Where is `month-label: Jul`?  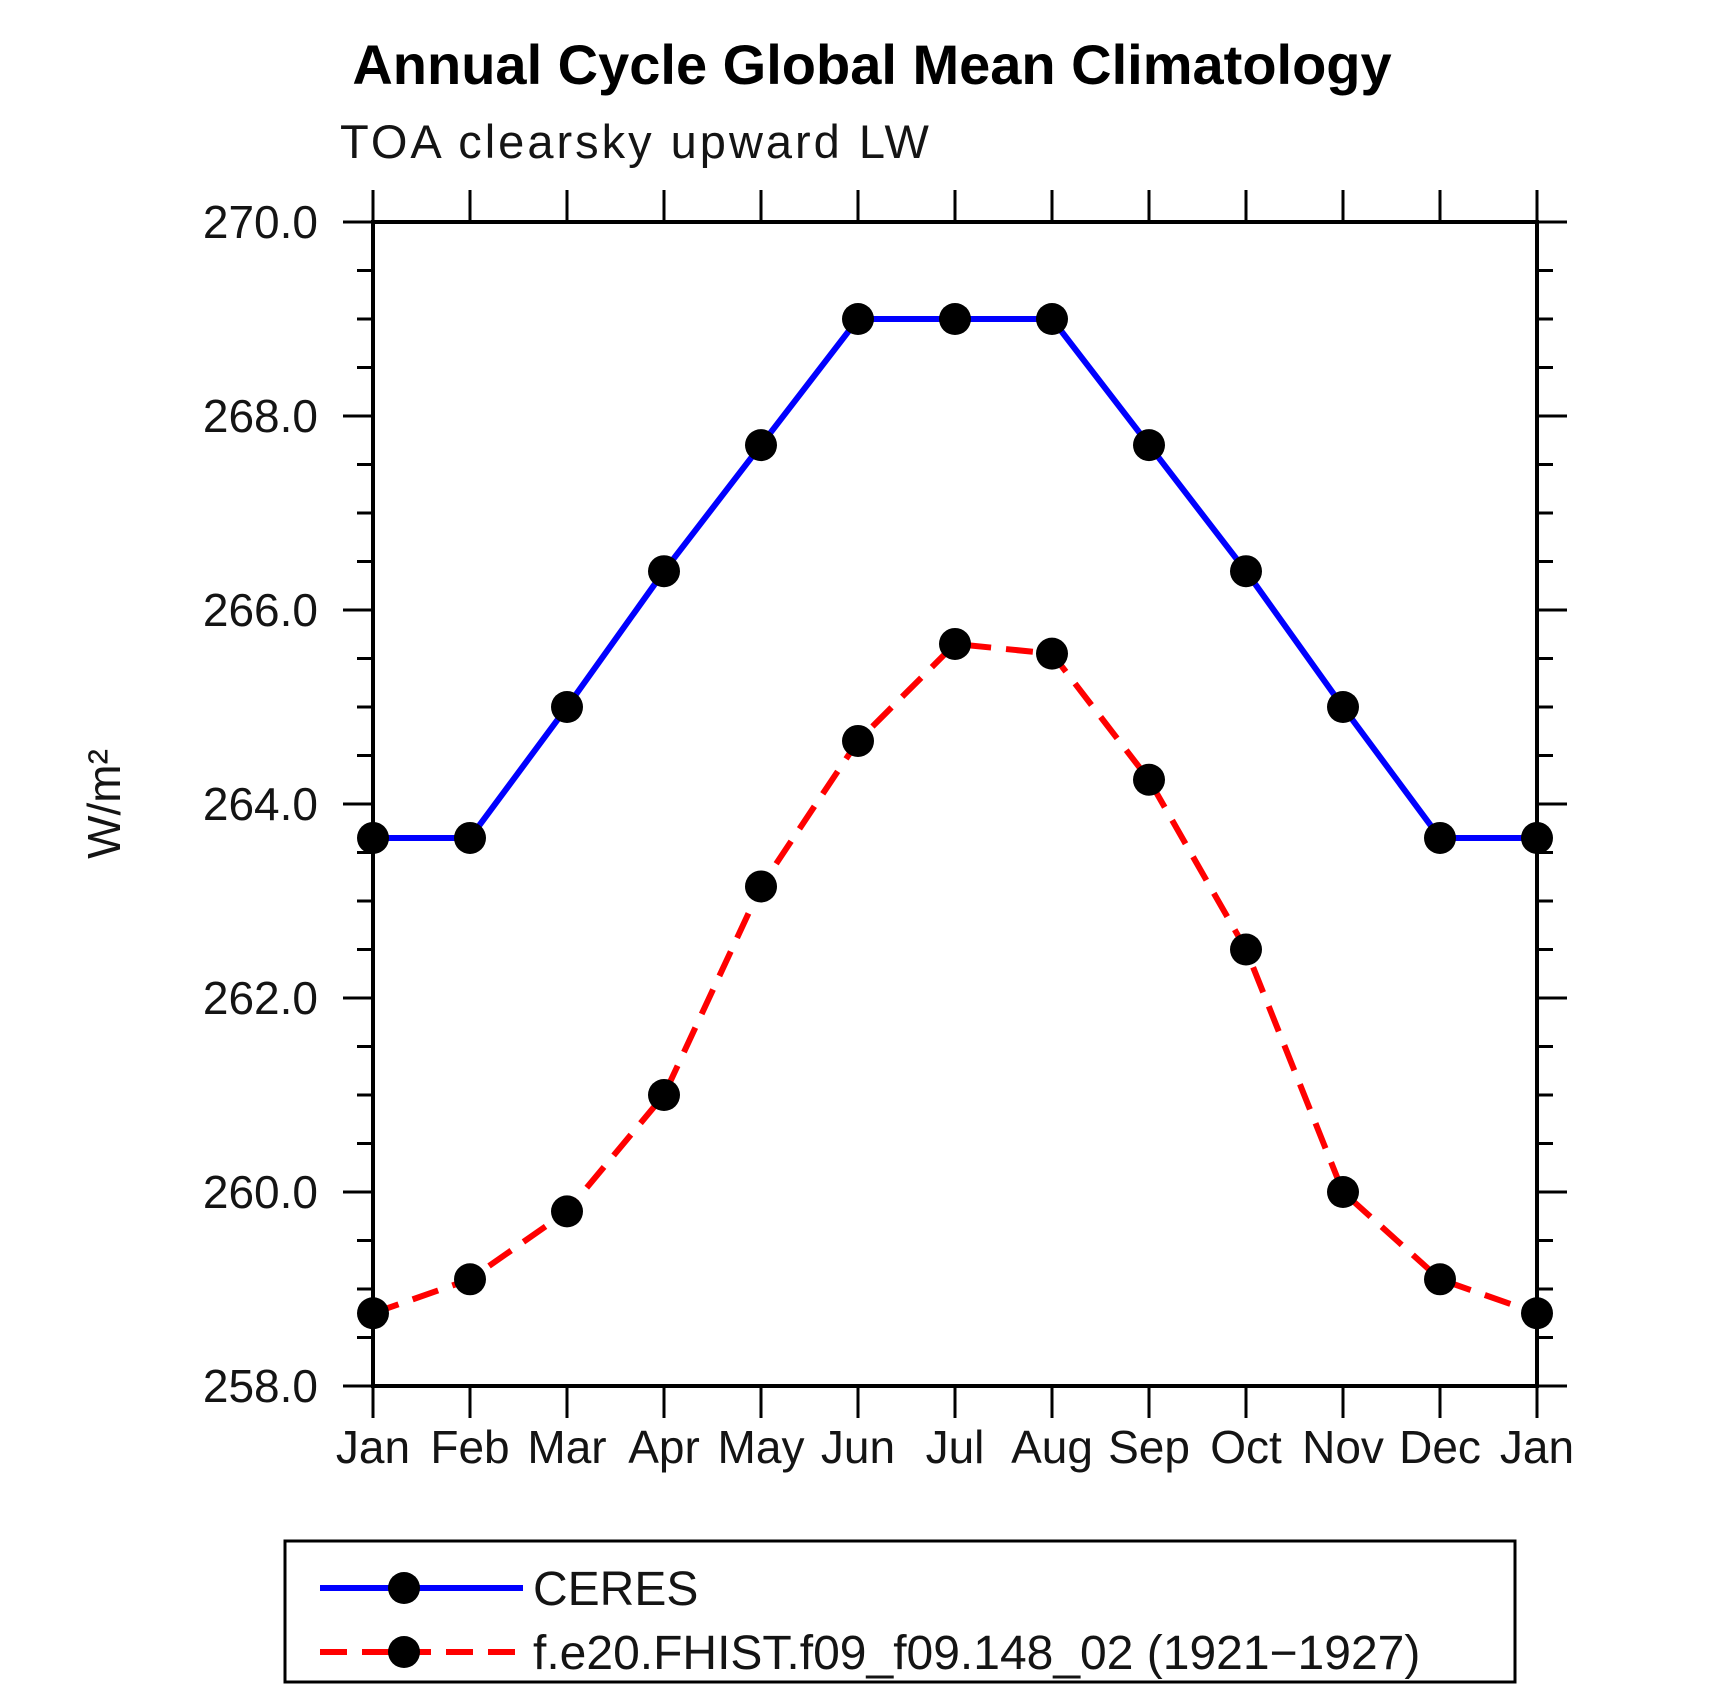
month-label: Jul is located at coordinates (955, 1447).